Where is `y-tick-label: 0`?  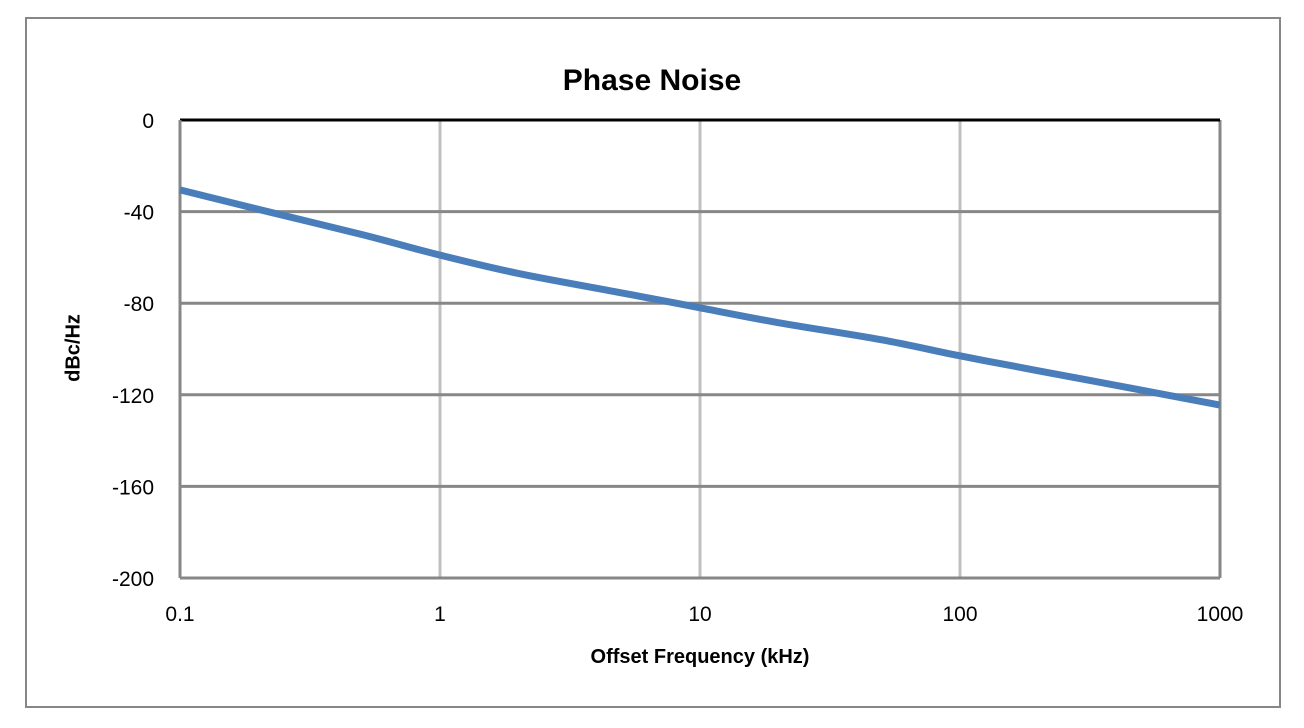
y-tick-label: 0 is located at coordinates (148, 121).